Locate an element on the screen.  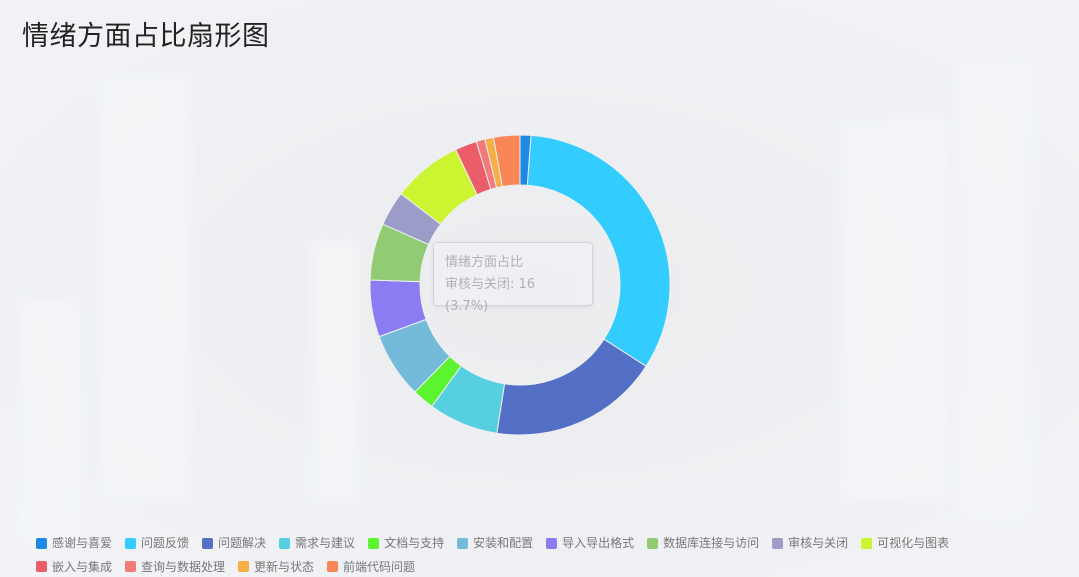
legend-label: 数据库连接与访问 is located at coordinates (711, 543).